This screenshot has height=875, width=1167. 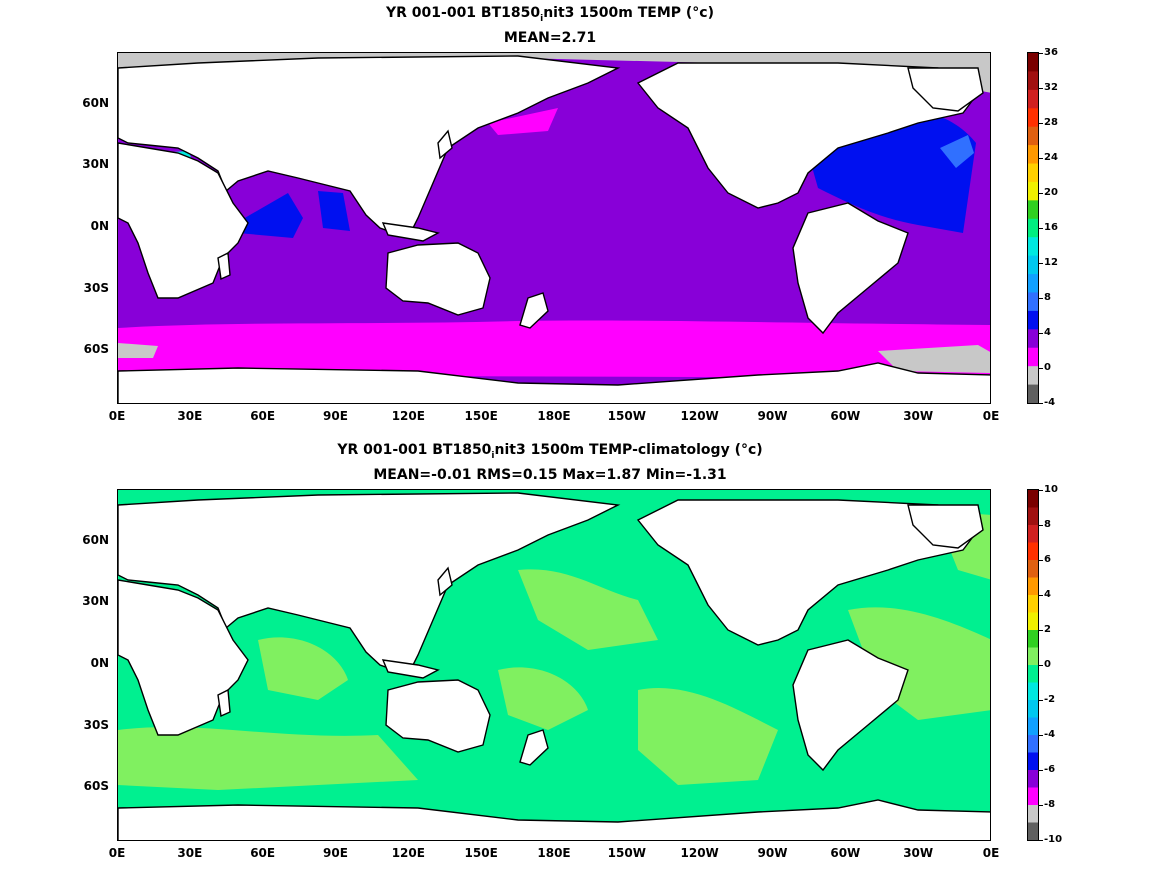 I want to click on map-1-colorbar-label: 16, so click(x=1051, y=227).